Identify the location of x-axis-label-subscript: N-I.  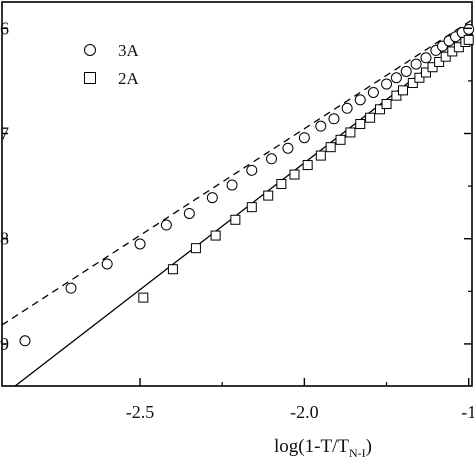
(357, 453).